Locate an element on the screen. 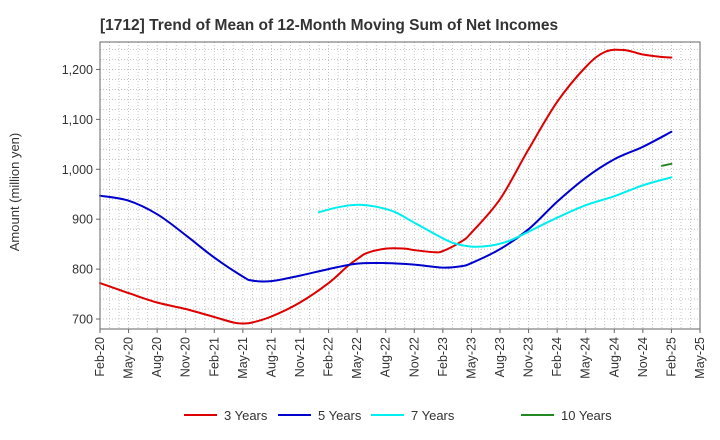 The height and width of the screenshot is (440, 720). y-axis-label: Amount (million yen) is located at coordinates (14, 192).